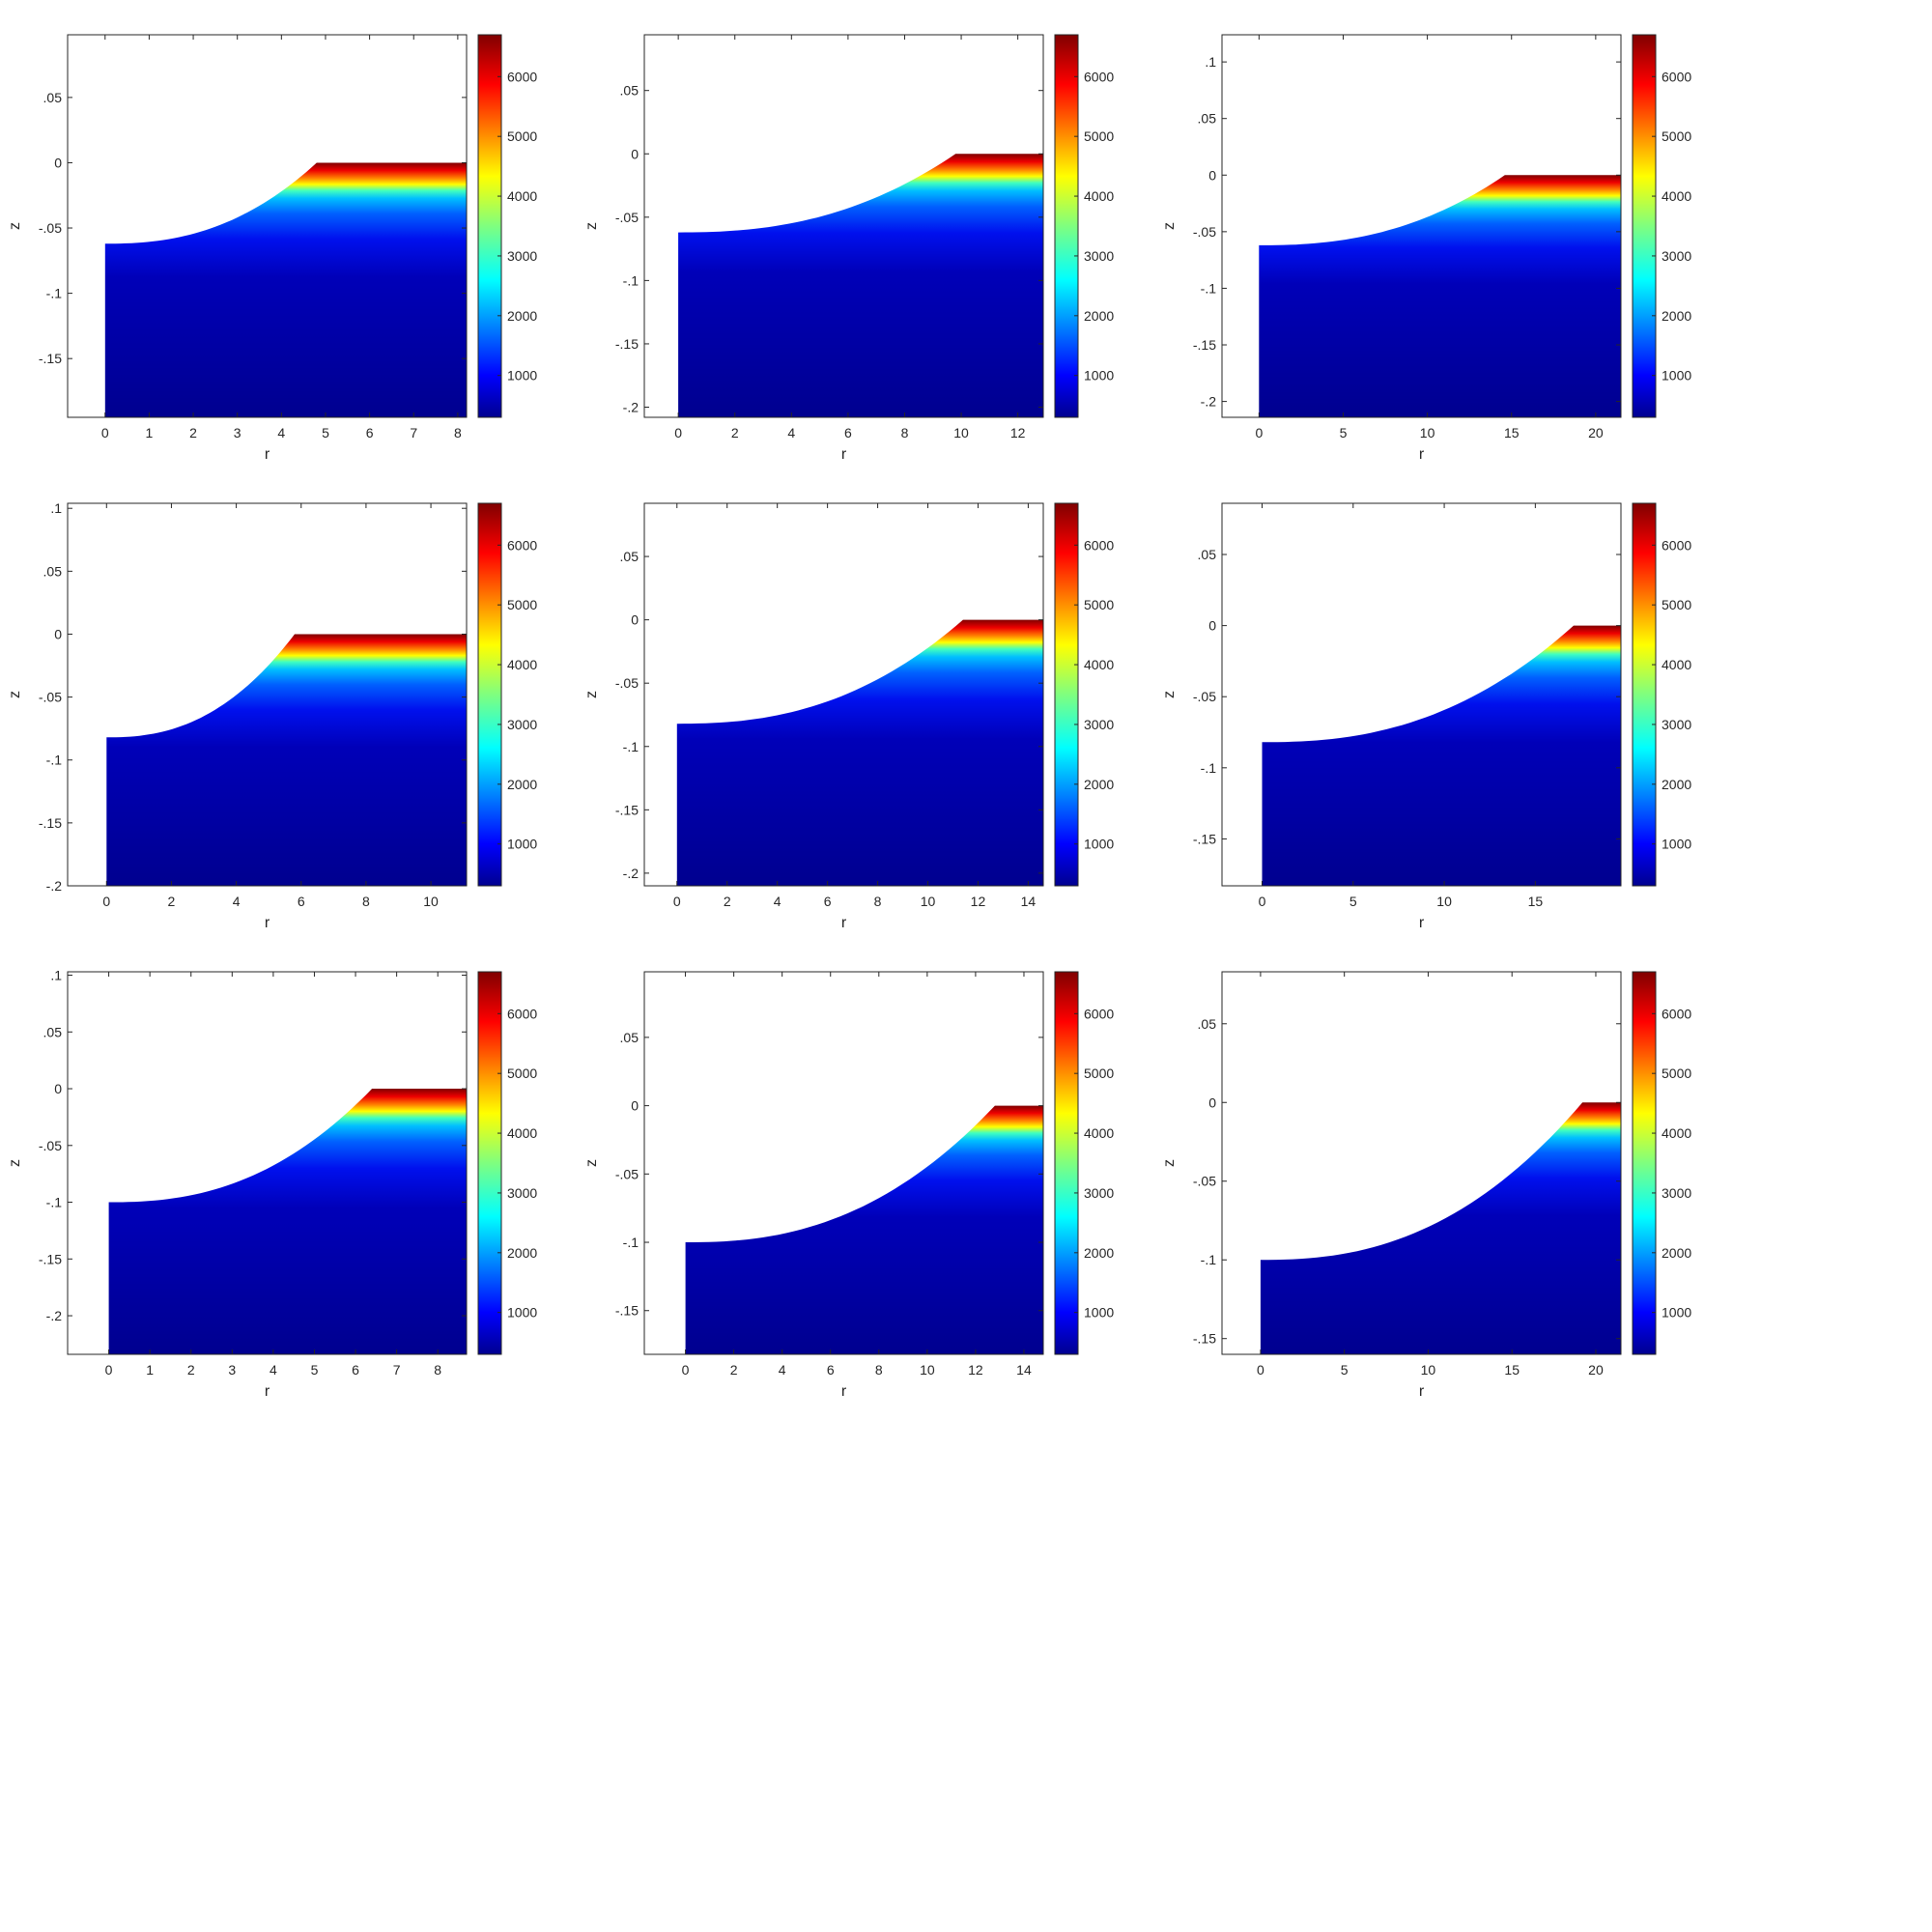 The height and width of the screenshot is (1932, 1932). Describe the element at coordinates (413, 432) in the screenshot. I see `x-tick-label: 7` at that location.